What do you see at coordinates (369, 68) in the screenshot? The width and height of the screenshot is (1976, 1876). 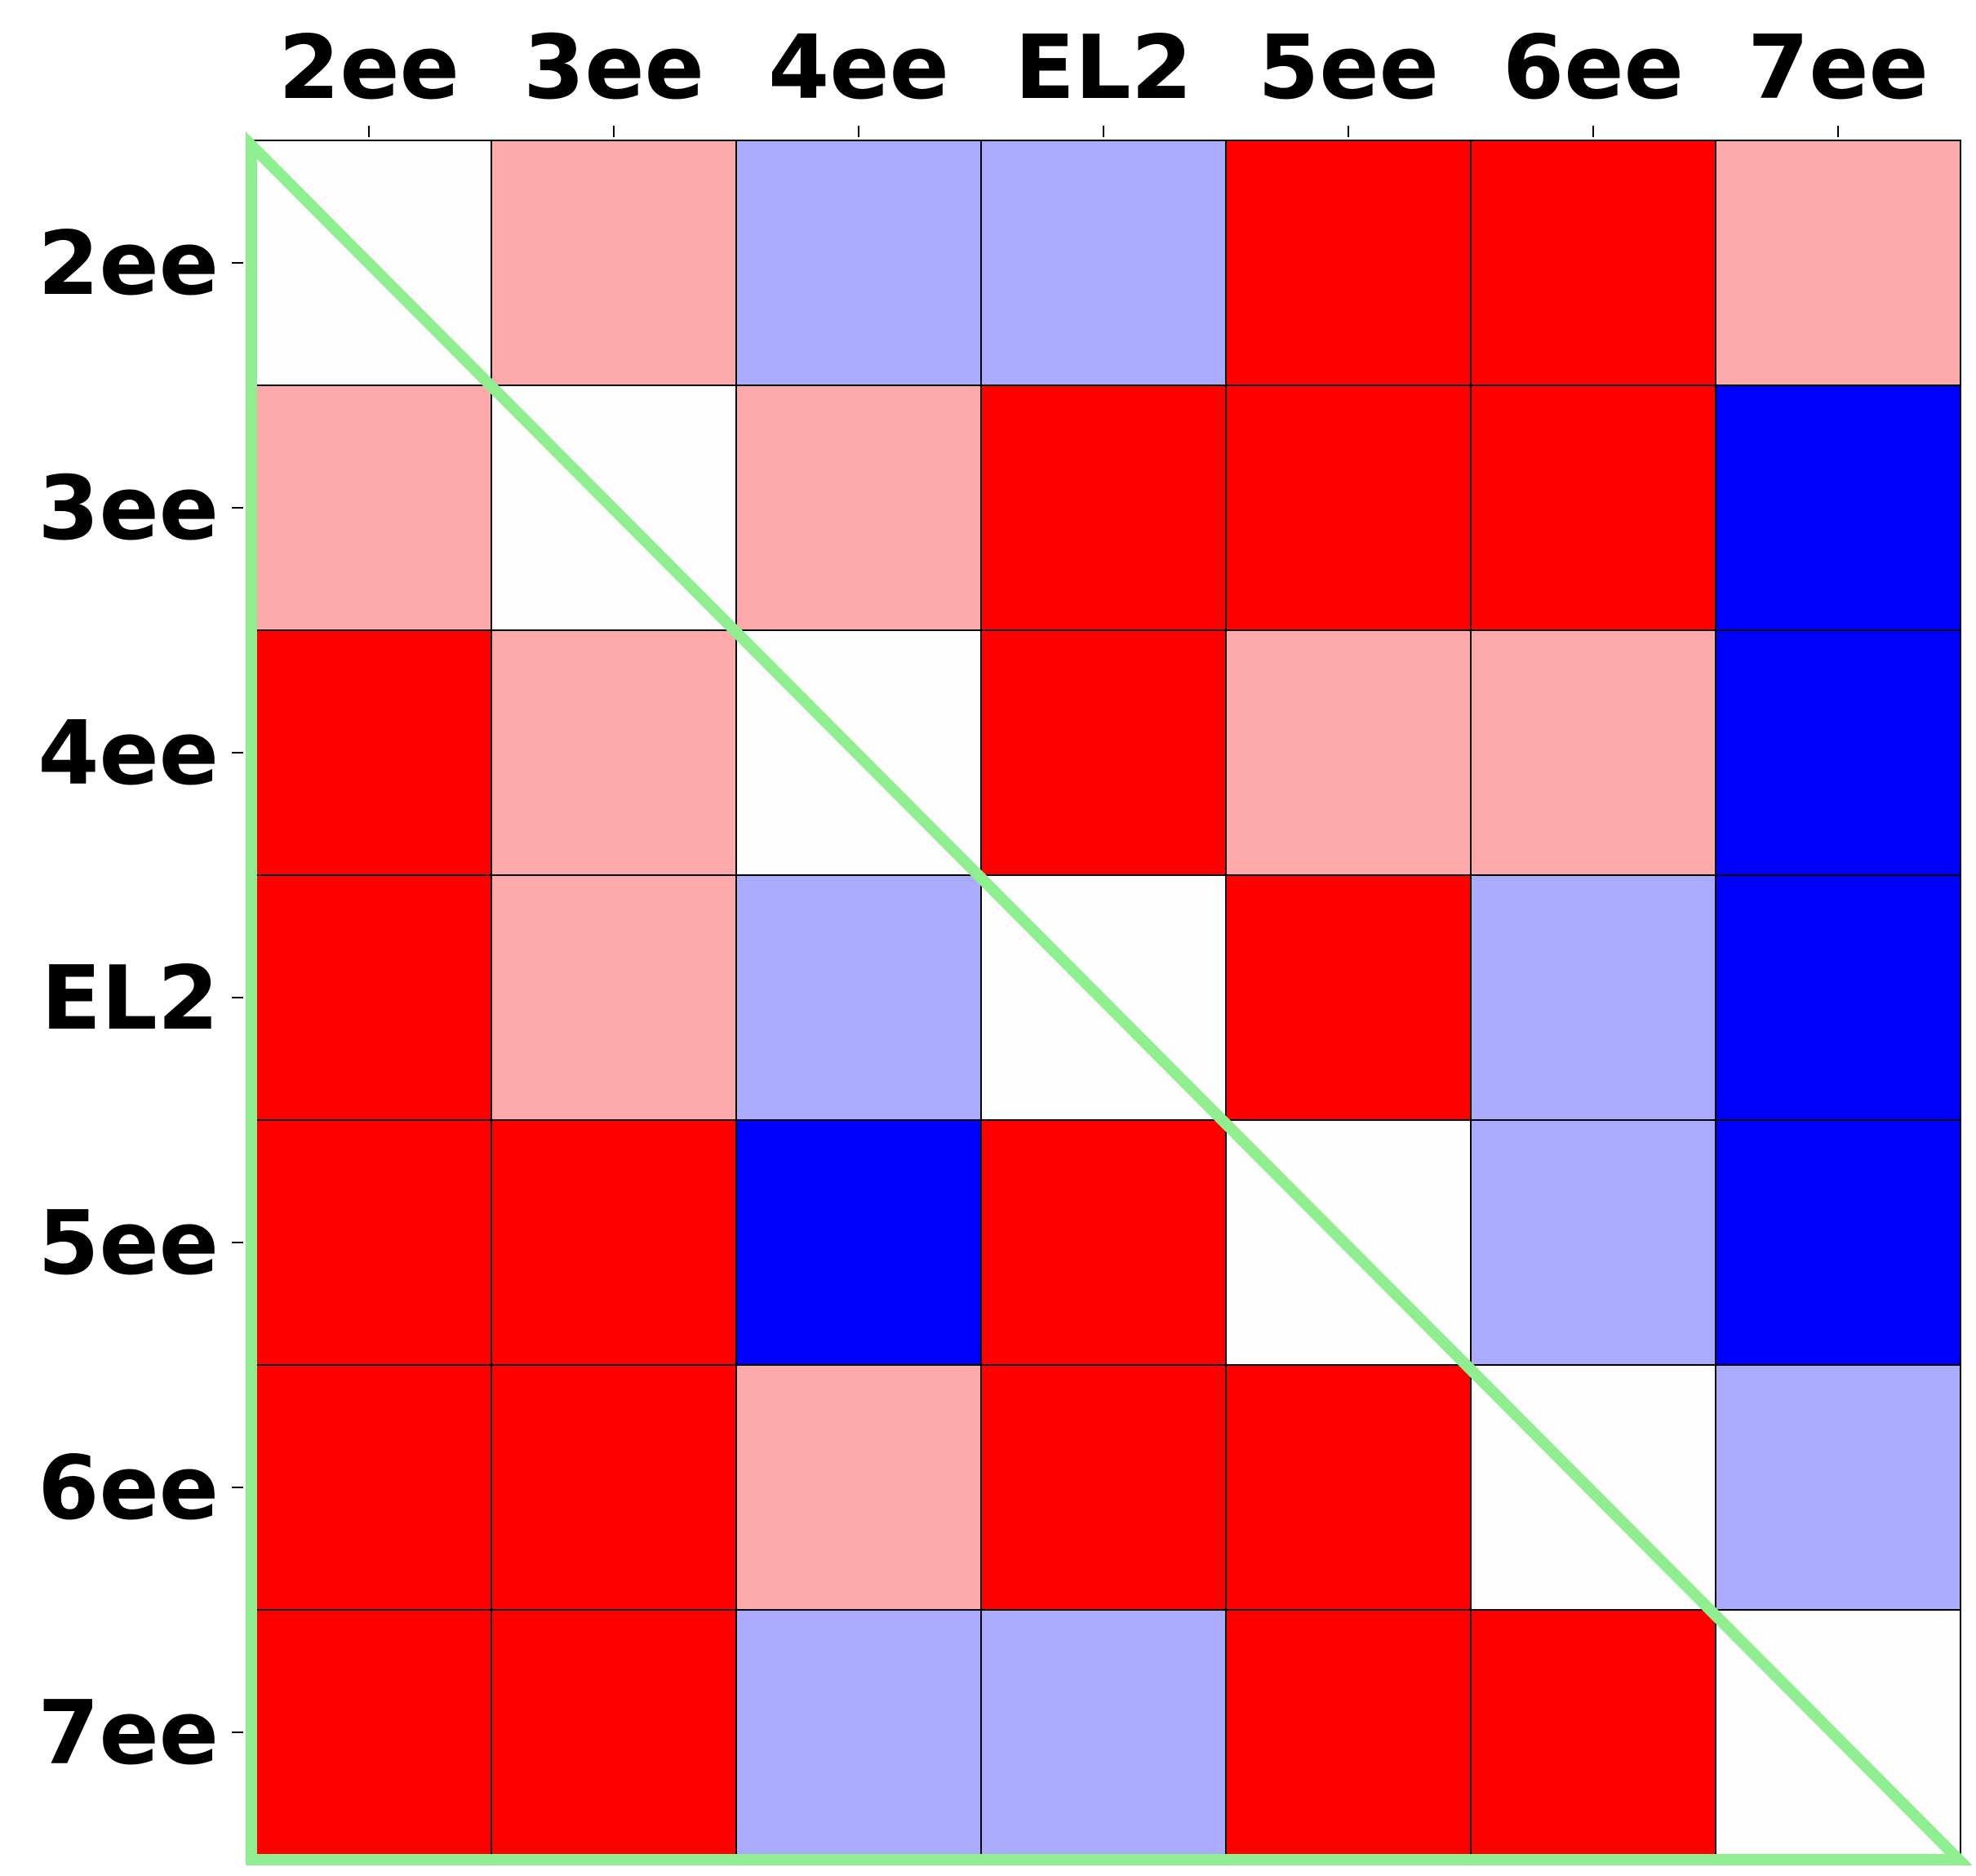 I see `x-tick-label: 2ee` at bounding box center [369, 68].